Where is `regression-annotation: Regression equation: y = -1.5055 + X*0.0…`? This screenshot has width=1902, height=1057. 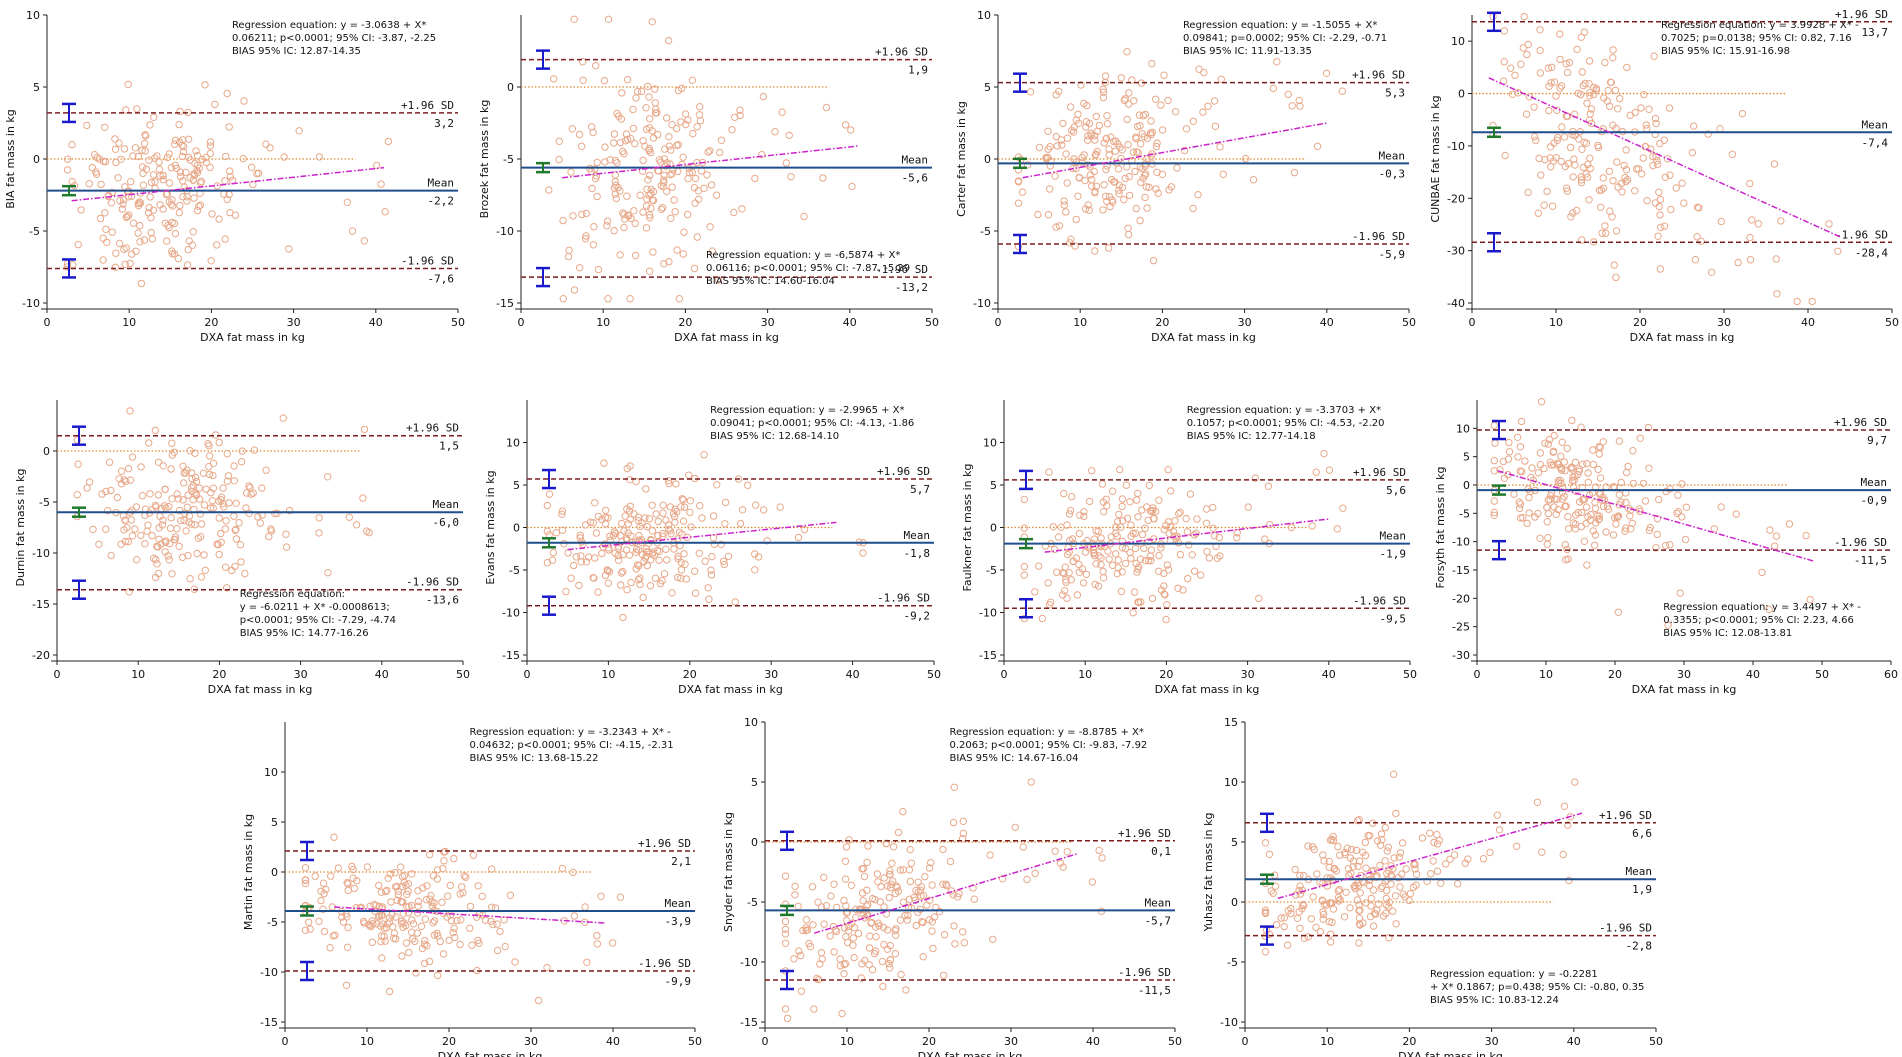
regression-annotation: Regression equation: y = -1.5055 + X*0.0… is located at coordinates (1285, 38).